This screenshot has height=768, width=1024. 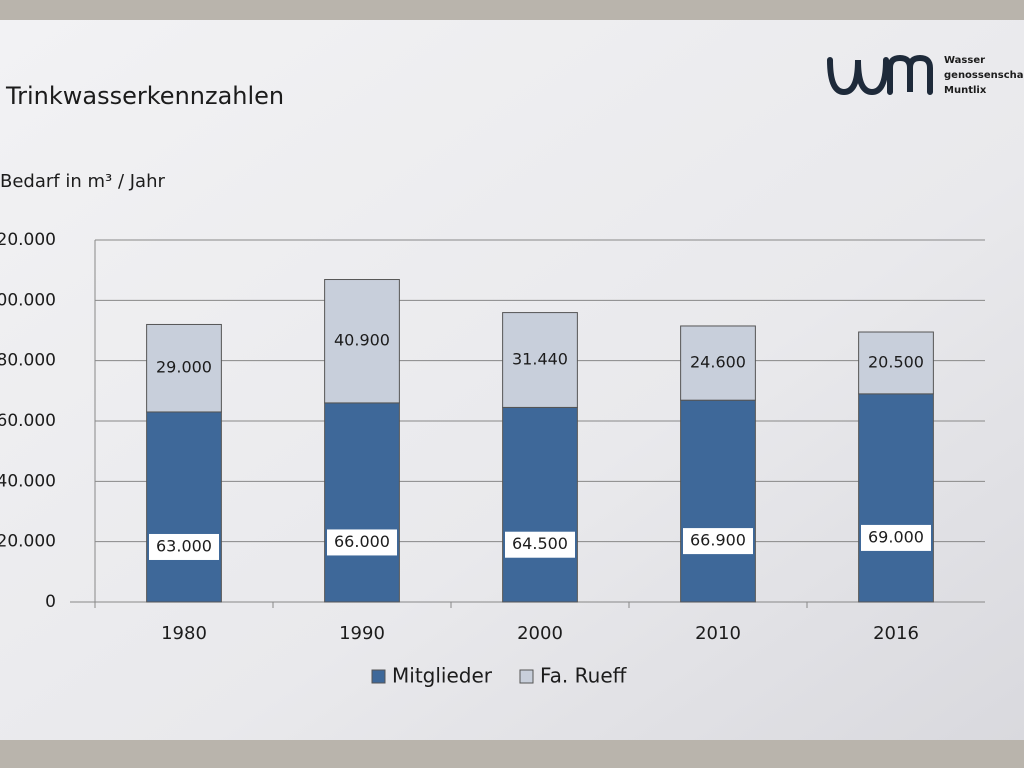 What do you see at coordinates (983, 75) in the screenshot?
I see `logo-text: genossenscha` at bounding box center [983, 75].